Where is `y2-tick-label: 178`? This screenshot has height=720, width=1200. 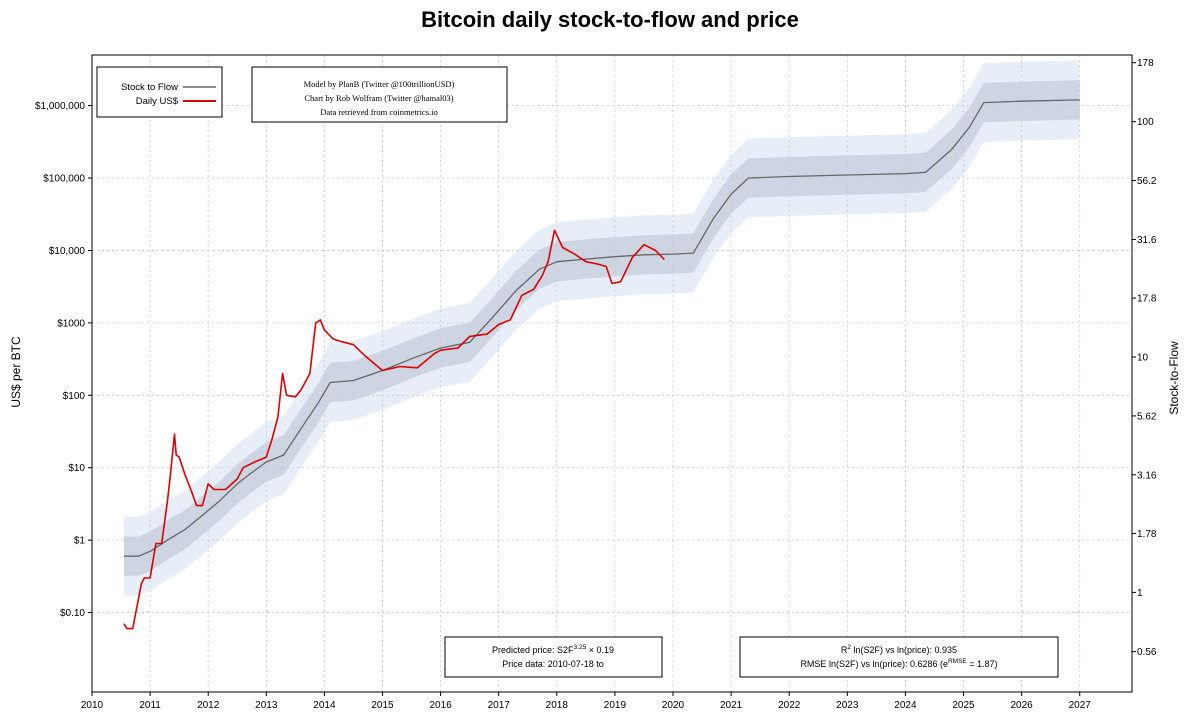 y2-tick-label: 178 is located at coordinates (1145, 63).